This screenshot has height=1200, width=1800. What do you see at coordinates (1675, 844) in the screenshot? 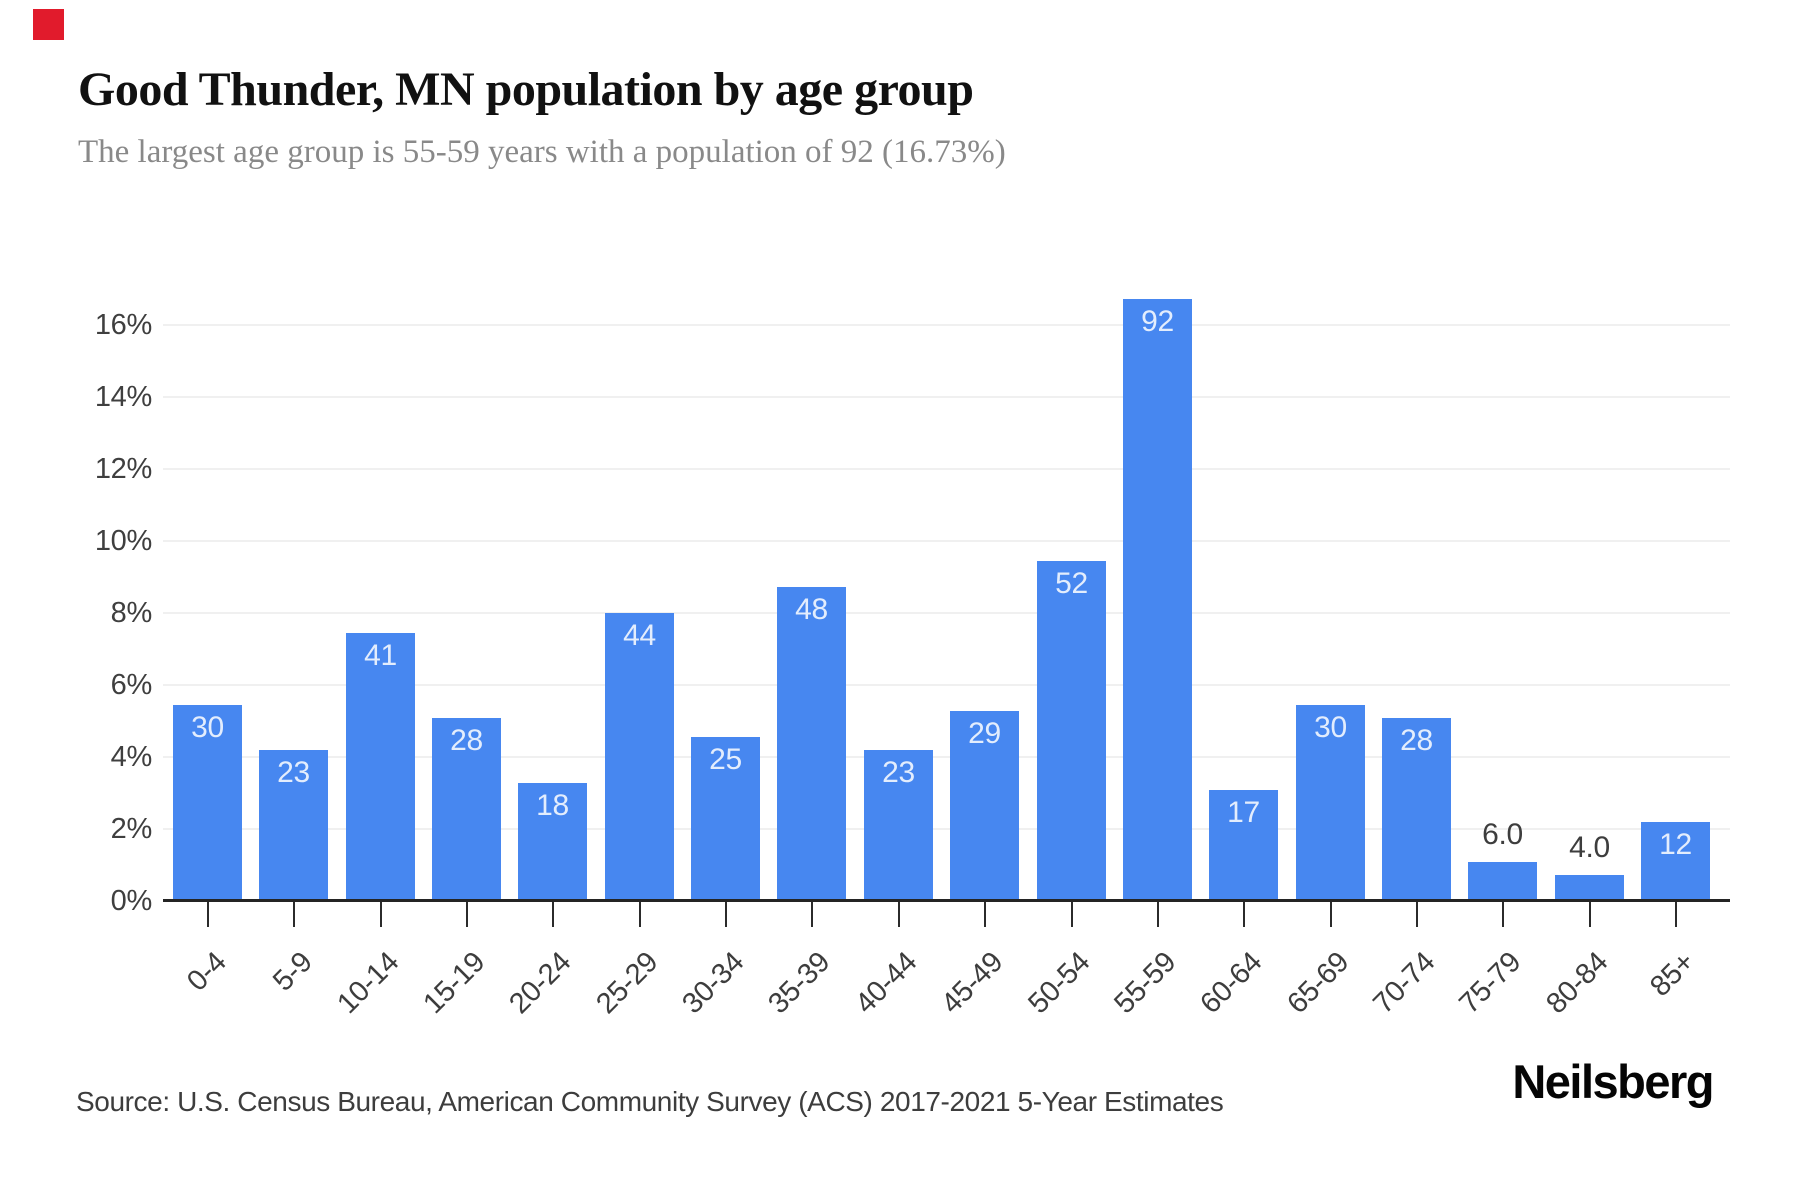
I see `bar-value-label: 12` at bounding box center [1675, 844].